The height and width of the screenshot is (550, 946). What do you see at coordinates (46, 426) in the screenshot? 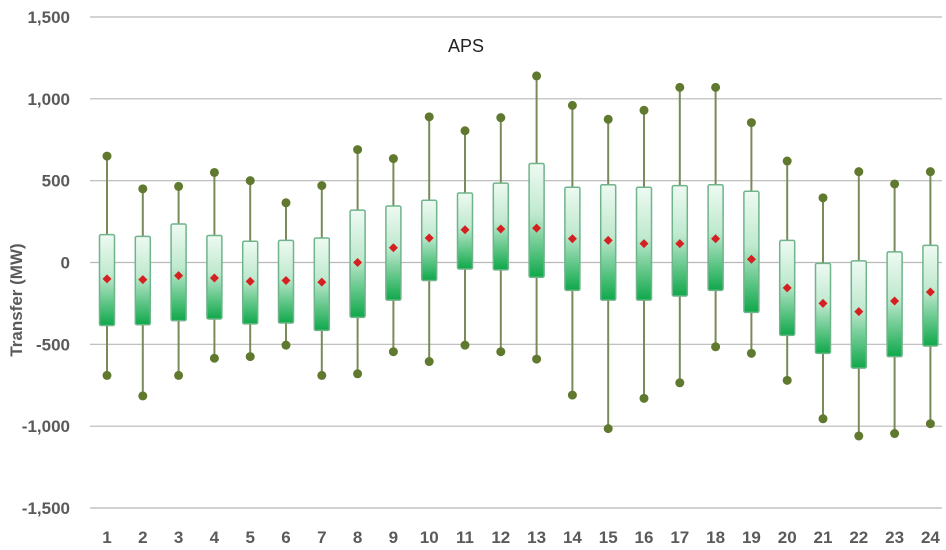
I see `y-tick-label: -1,000` at bounding box center [46, 426].